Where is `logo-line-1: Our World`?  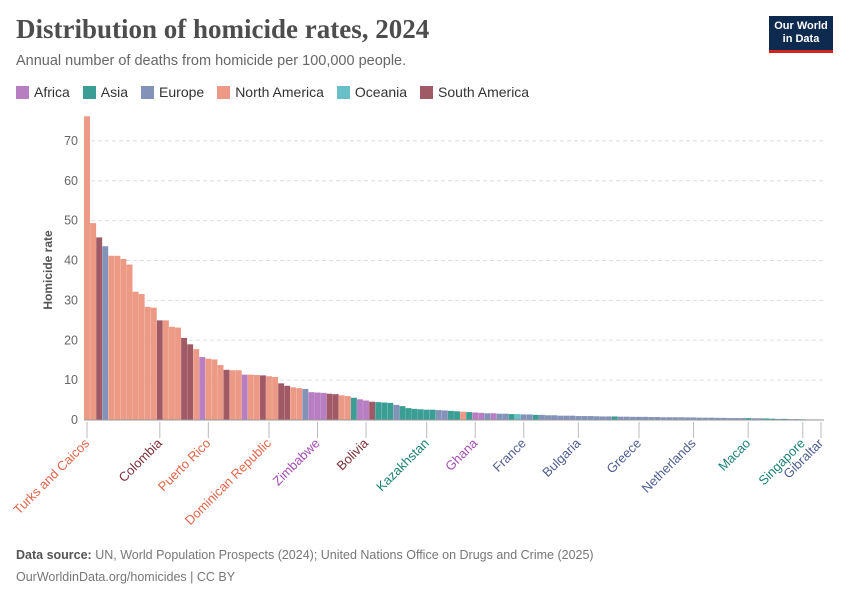 logo-line-1: Our World is located at coordinates (801, 26).